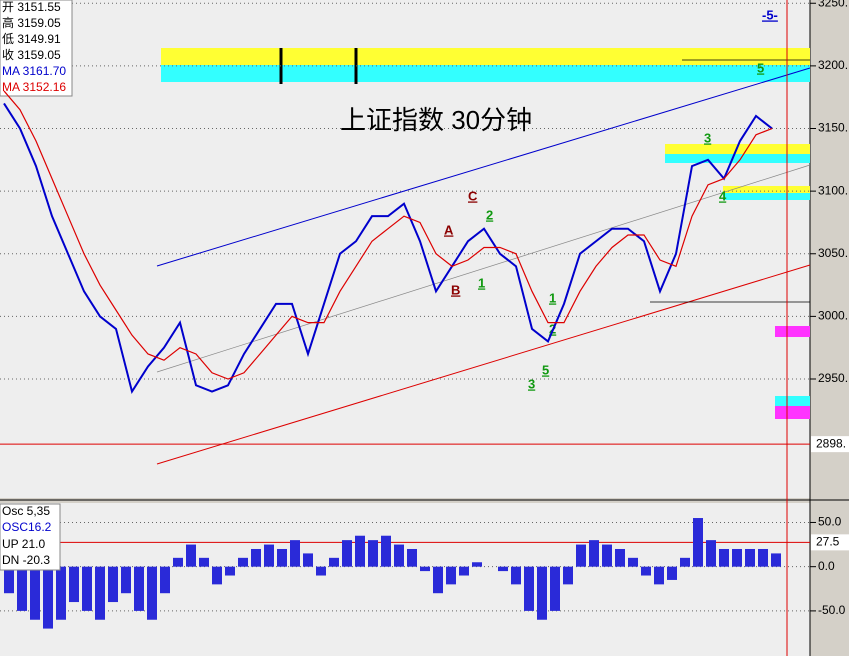 The image size is (849, 656). Describe the element at coordinates (833, 4) in the screenshot. I see `y-tick-label: 3250.` at that location.